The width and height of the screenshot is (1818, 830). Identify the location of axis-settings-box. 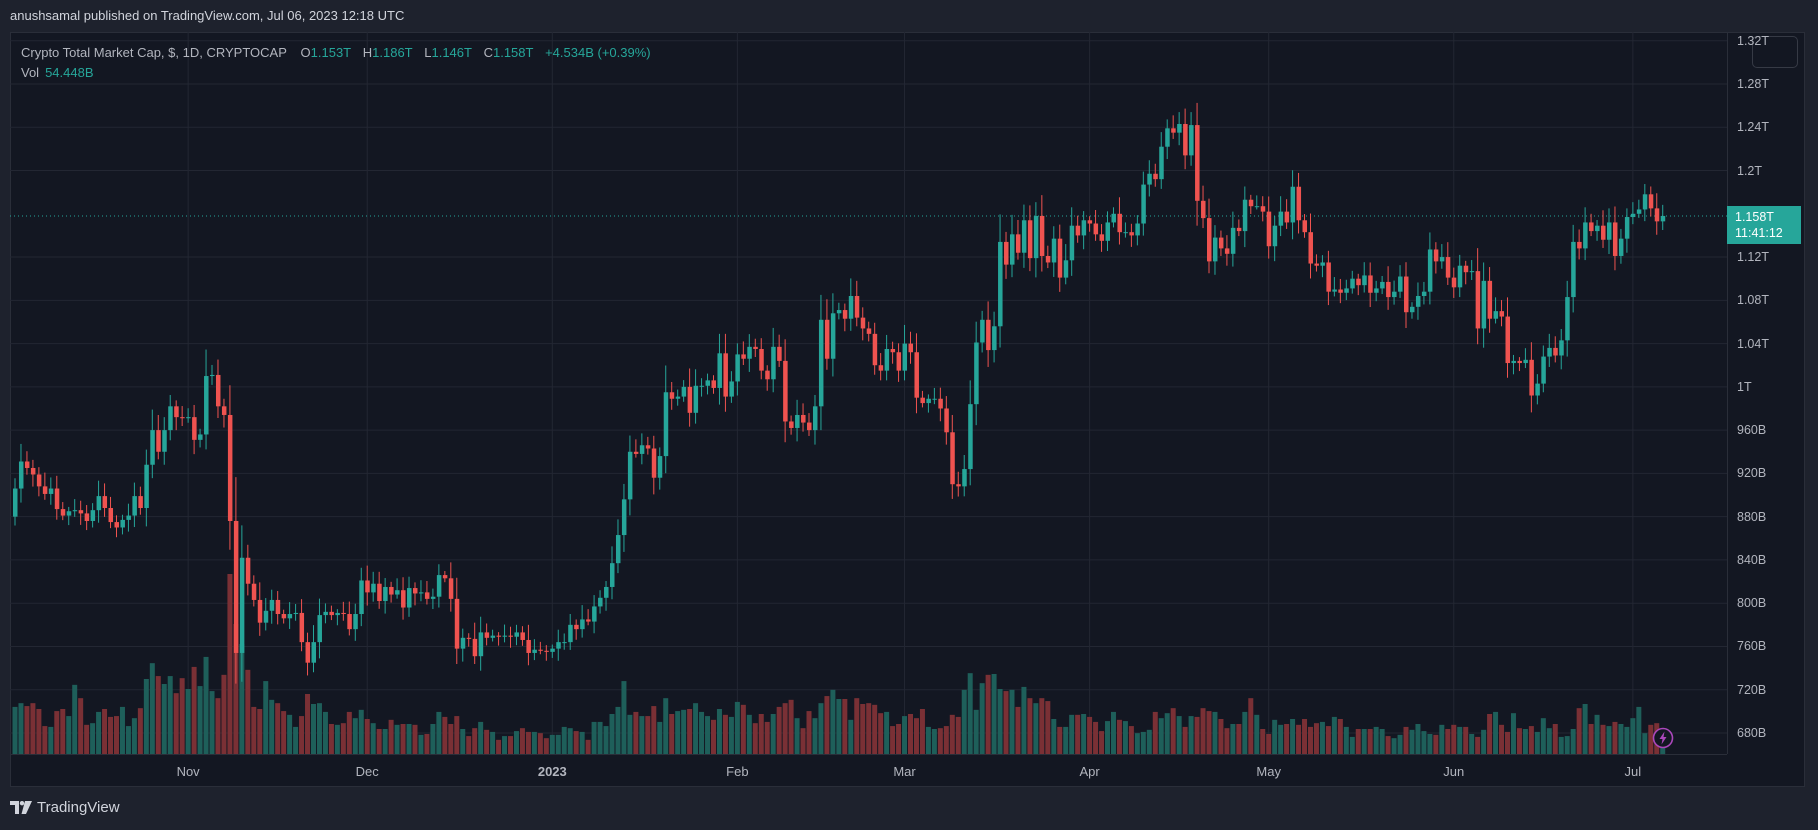
(1775, 52).